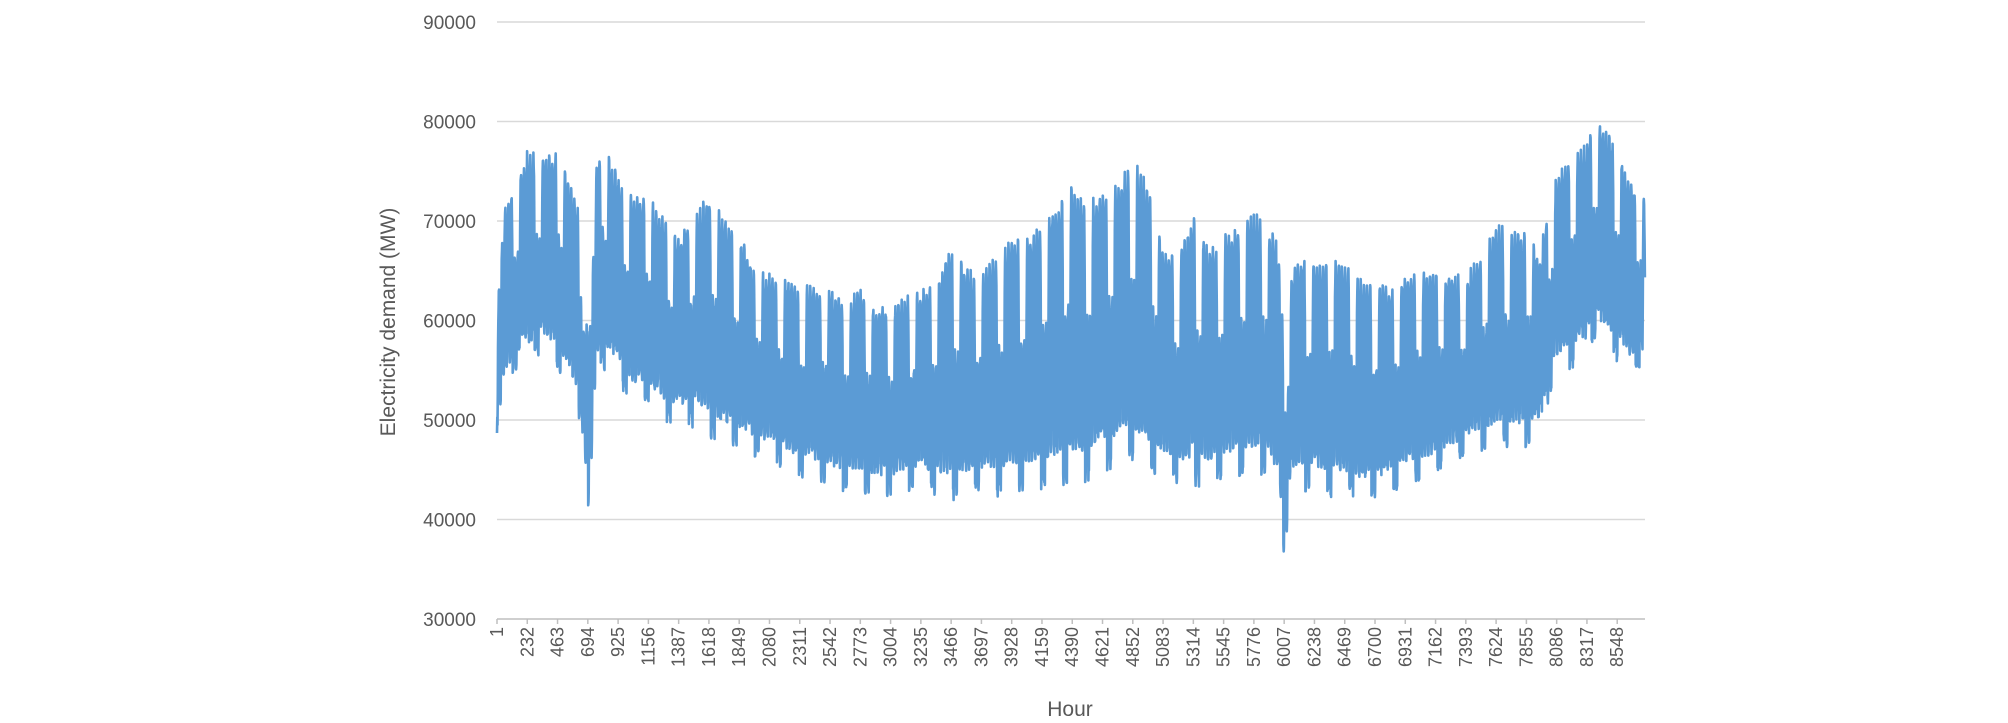 The width and height of the screenshot is (2008, 723). What do you see at coordinates (951, 647) in the screenshot?
I see `x-tick-label: 3466` at bounding box center [951, 647].